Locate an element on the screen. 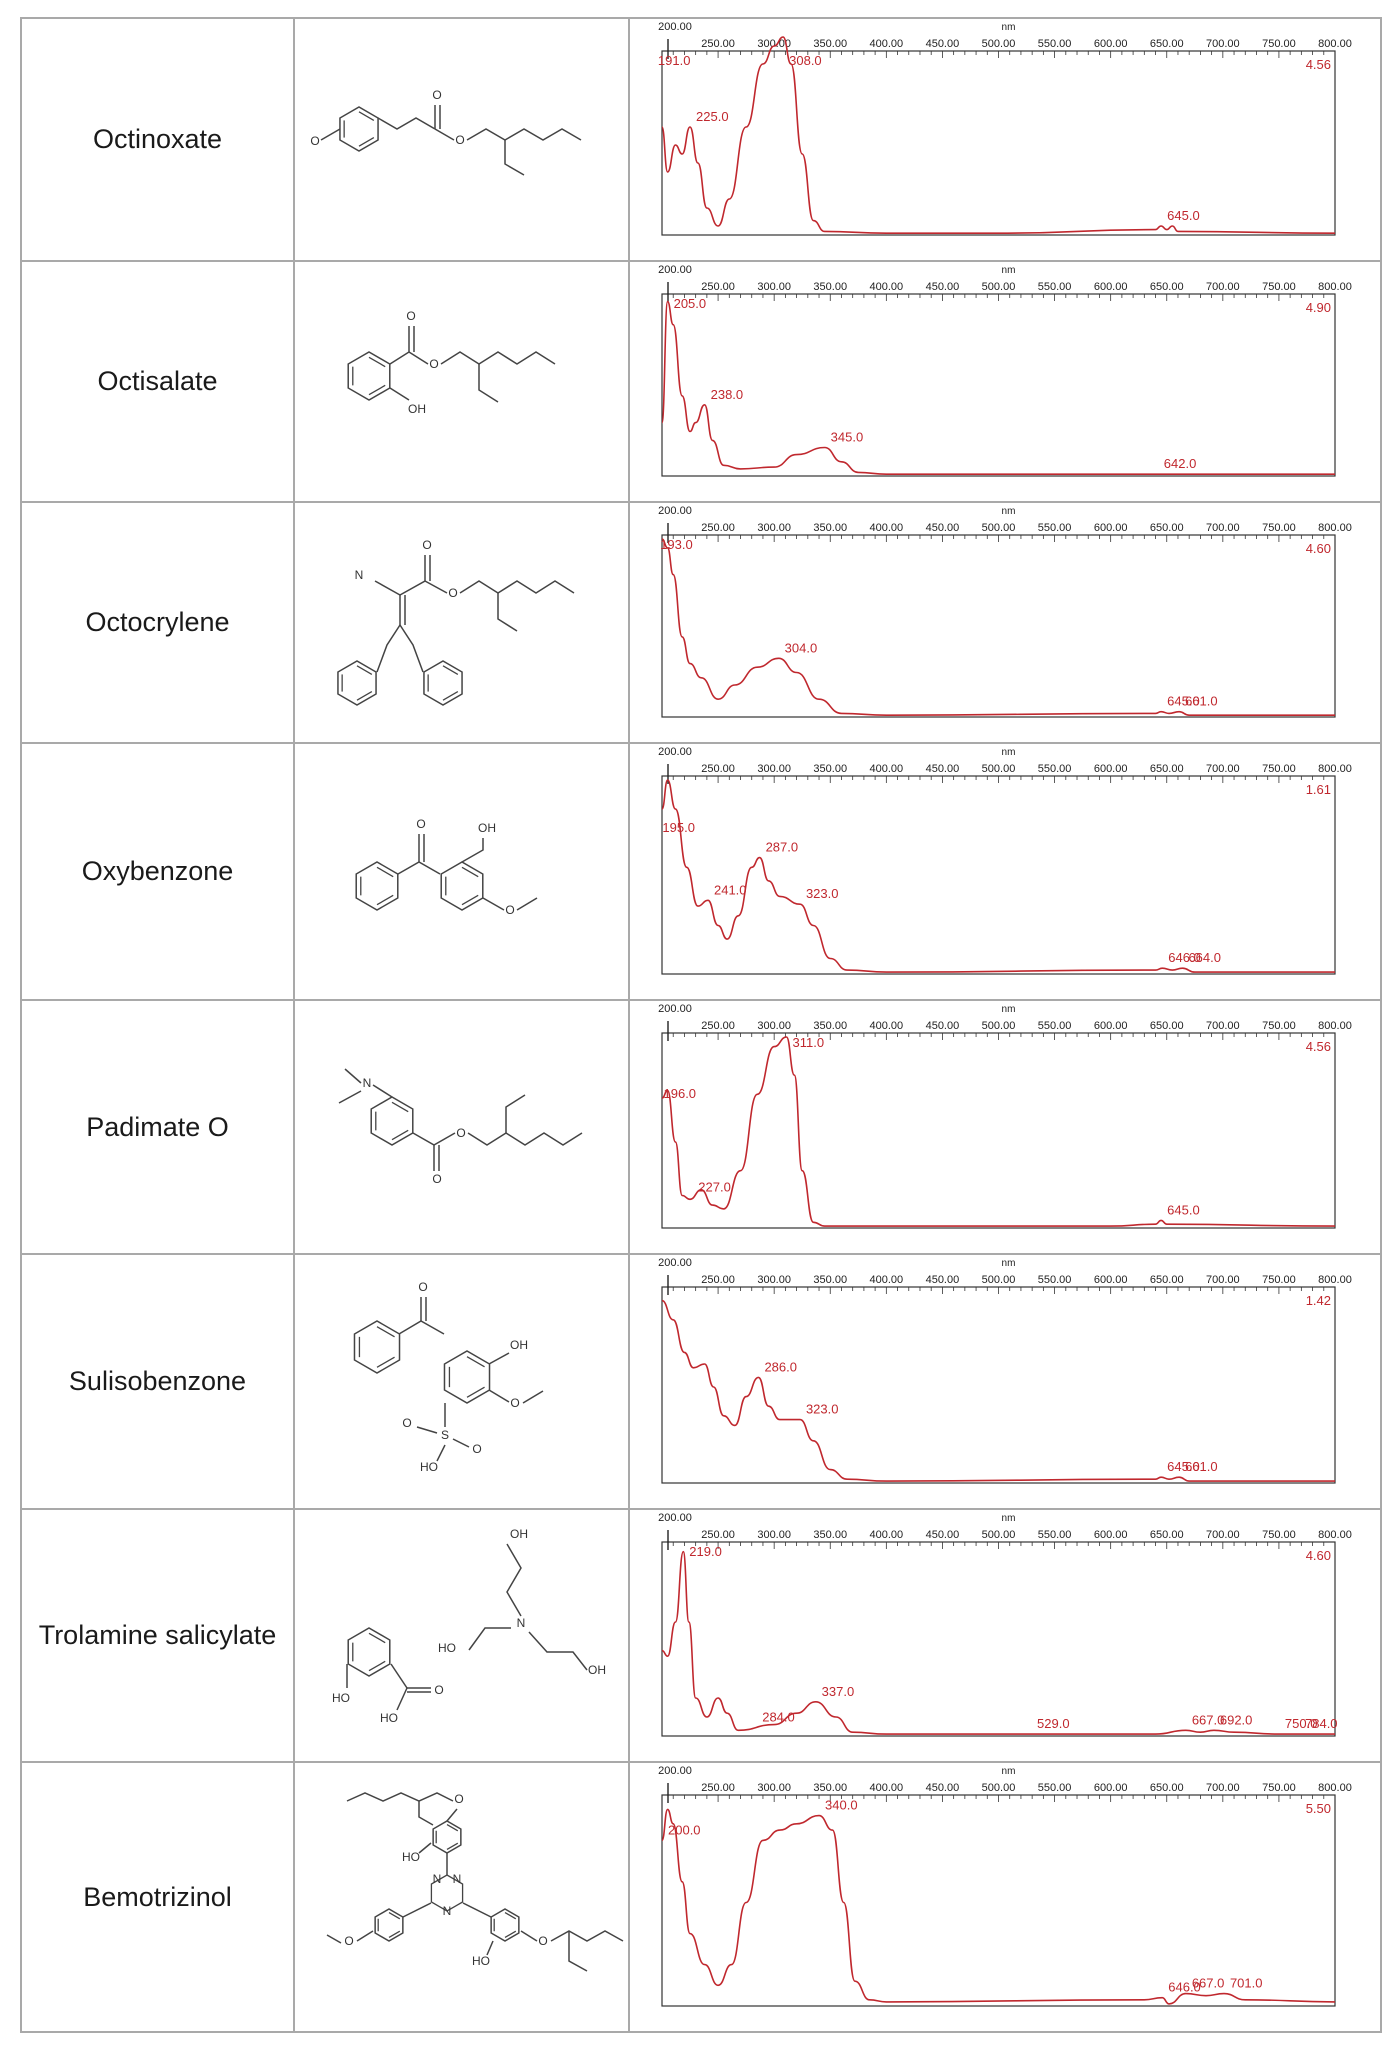 Image resolution: width=1400 pixels, height=2048 pixels. x-tick-label: 550.00 is located at coordinates (1055, 287).